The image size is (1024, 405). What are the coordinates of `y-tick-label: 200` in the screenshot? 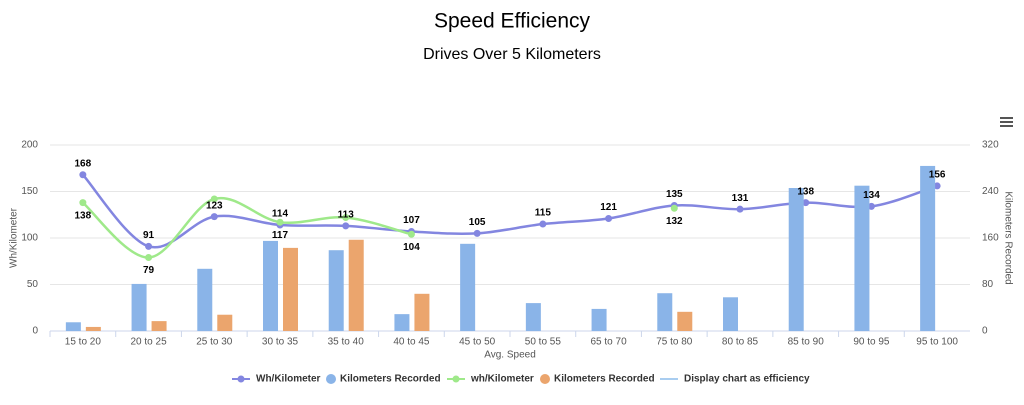 It's located at (29, 145).